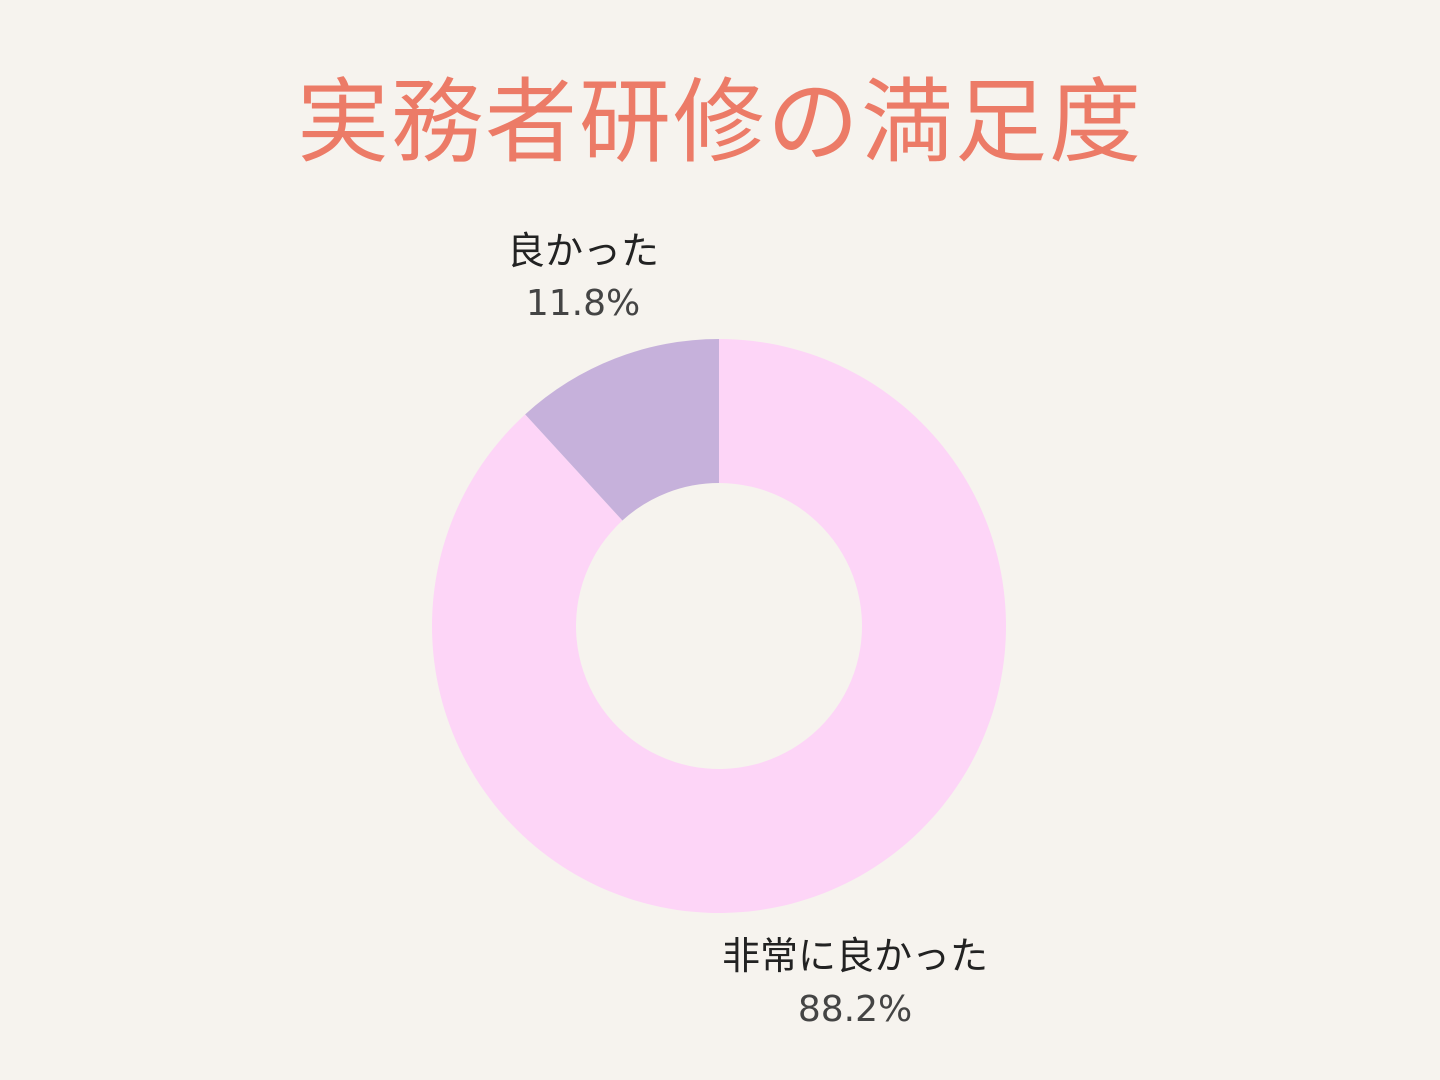 The image size is (1440, 1080). Describe the element at coordinates (855, 1009) in the screenshot. I see `slice-value-very-good: 88.2%` at that location.